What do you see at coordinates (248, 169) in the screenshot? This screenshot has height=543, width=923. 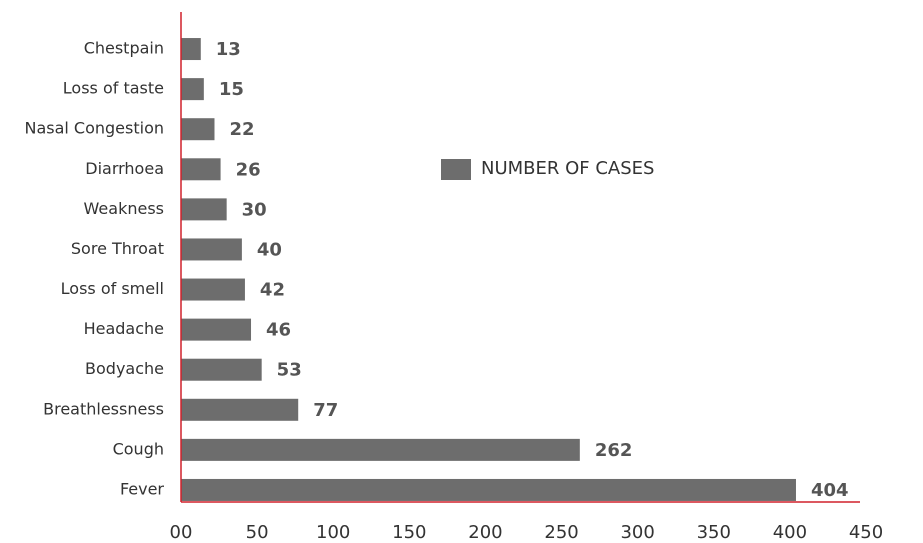 I see `data-label: 26` at bounding box center [248, 169].